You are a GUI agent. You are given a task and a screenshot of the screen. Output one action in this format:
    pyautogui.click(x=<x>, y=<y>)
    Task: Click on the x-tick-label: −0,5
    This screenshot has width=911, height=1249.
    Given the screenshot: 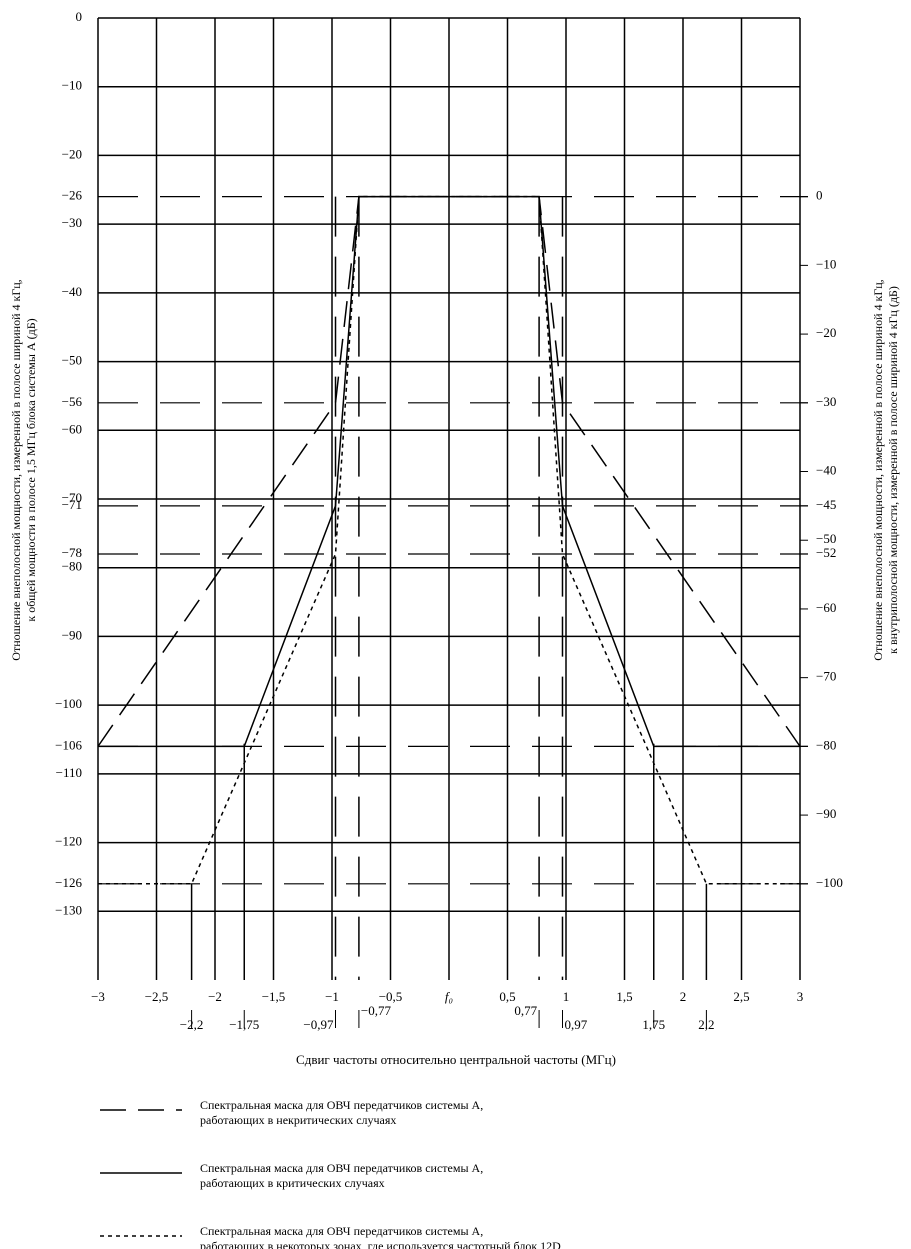 What is the action you would take?
    pyautogui.click(x=391, y=996)
    